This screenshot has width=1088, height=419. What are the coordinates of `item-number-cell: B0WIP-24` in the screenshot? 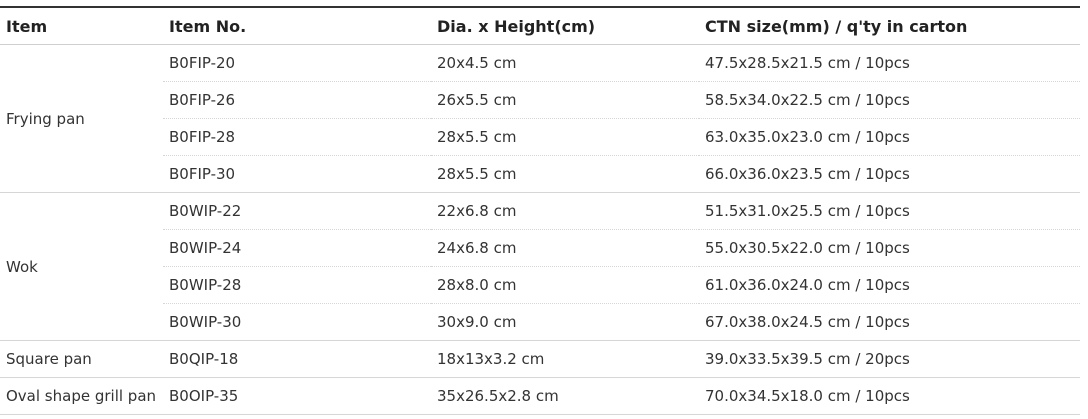 It's located at (297, 248).